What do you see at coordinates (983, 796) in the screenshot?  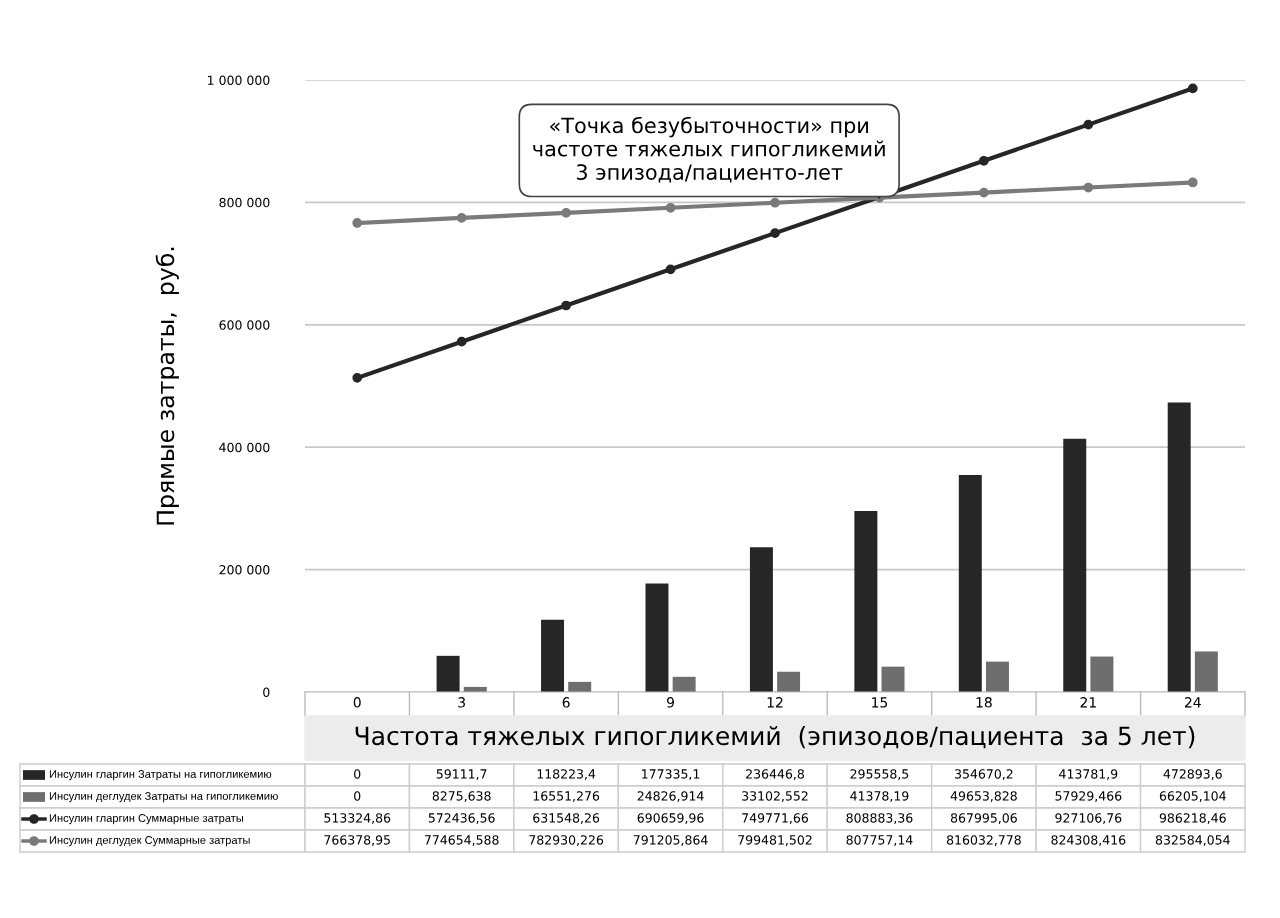 I see `data-label: 49653,828` at bounding box center [983, 796].